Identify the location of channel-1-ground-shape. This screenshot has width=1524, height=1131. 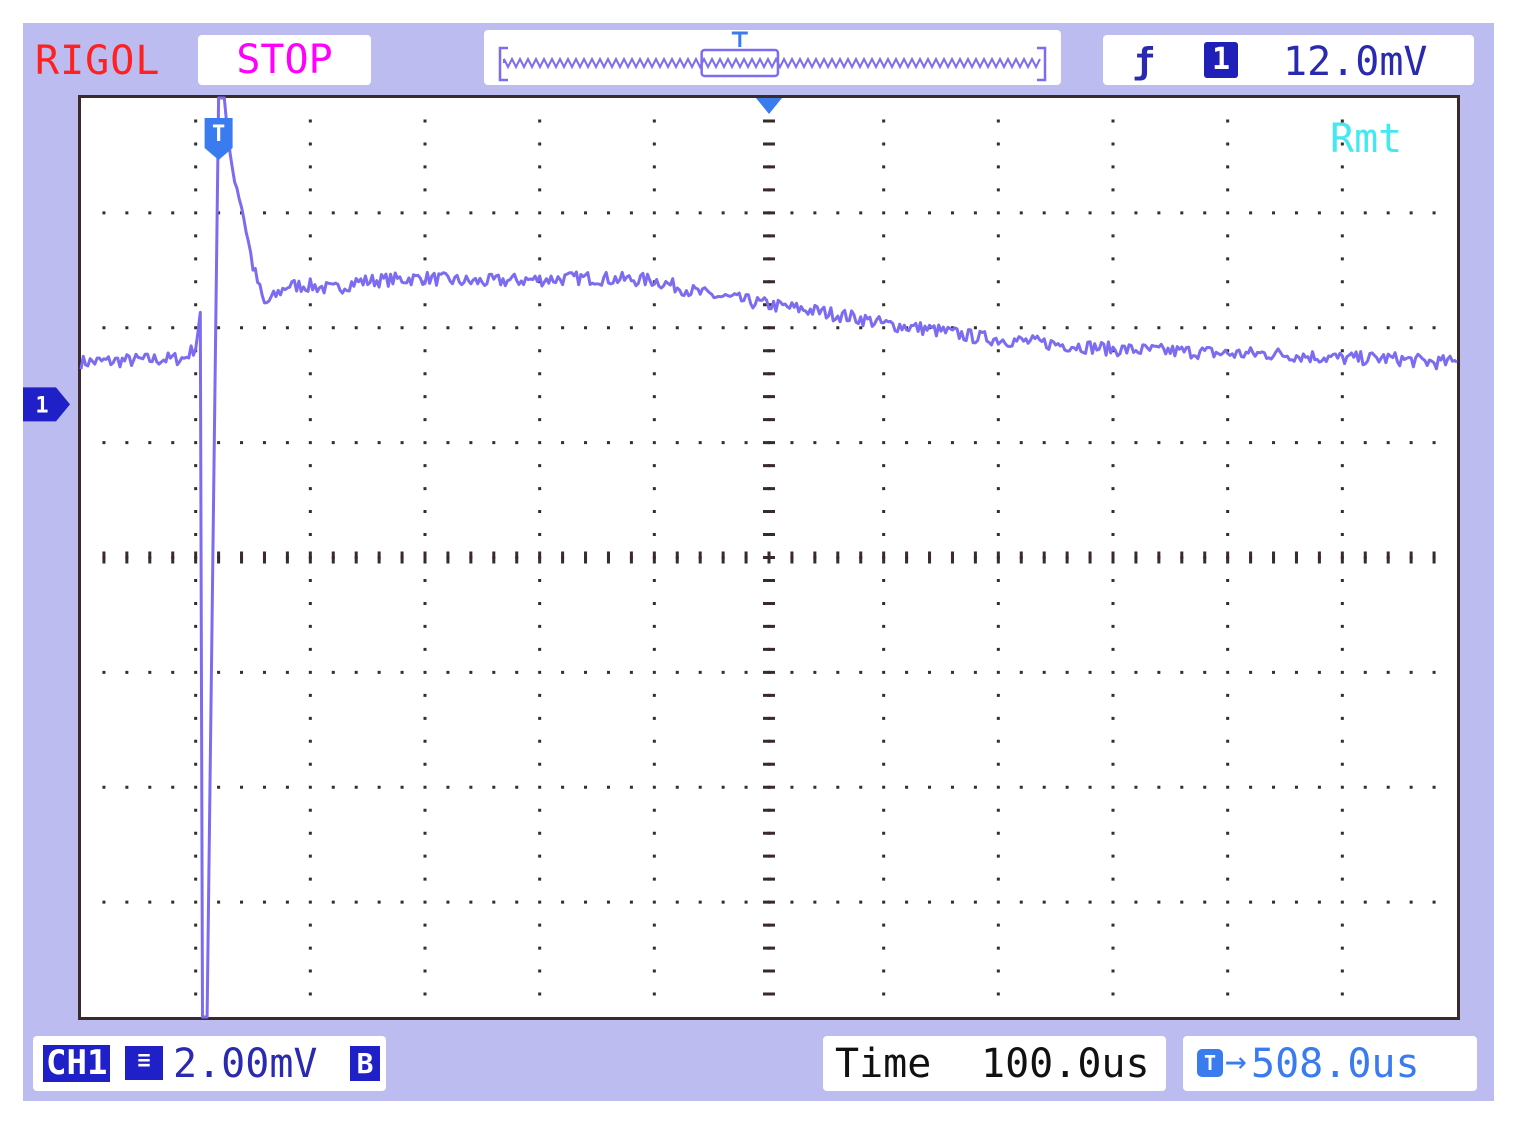
(46, 404).